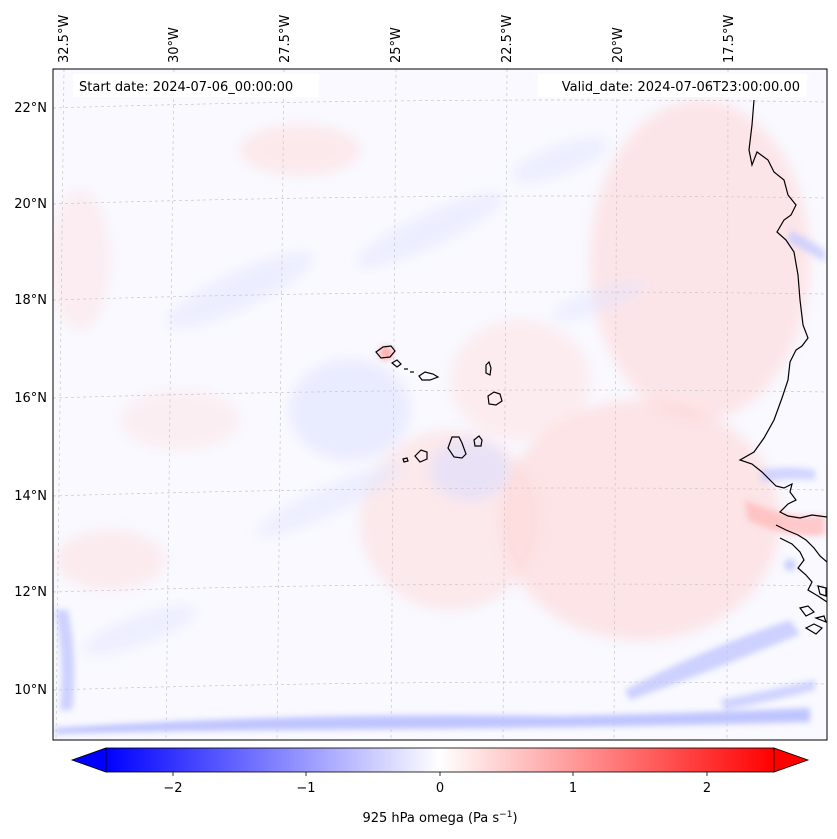 The height and width of the screenshot is (839, 837). Describe the element at coordinates (30, 204) in the screenshot. I see `lat-label-20n: 20°N` at that location.